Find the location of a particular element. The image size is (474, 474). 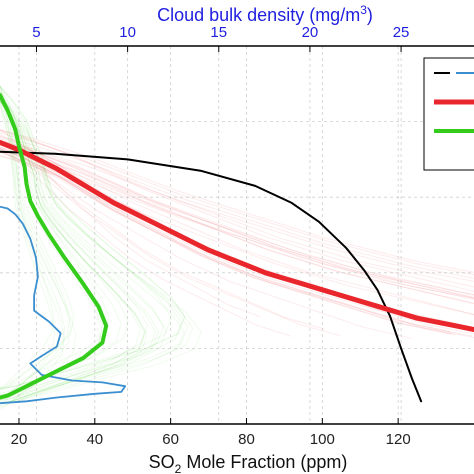

x-tick-label: 100 is located at coordinates (322, 439).